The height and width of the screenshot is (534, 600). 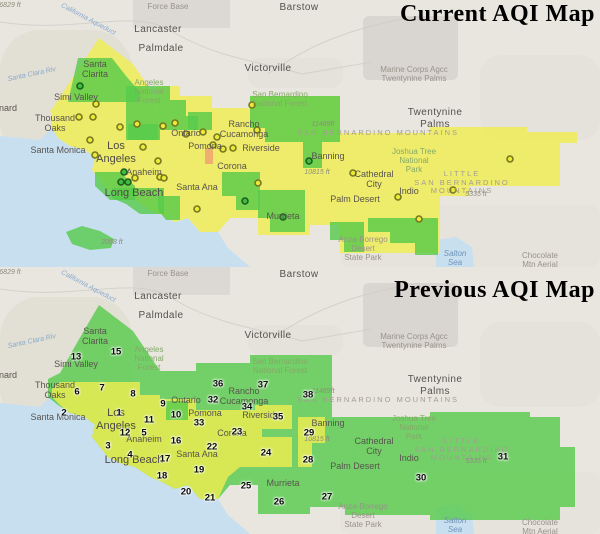 What do you see at coordinates (209, 156) in the screenshot?
I see `aqi-orange-patch` at bounding box center [209, 156].